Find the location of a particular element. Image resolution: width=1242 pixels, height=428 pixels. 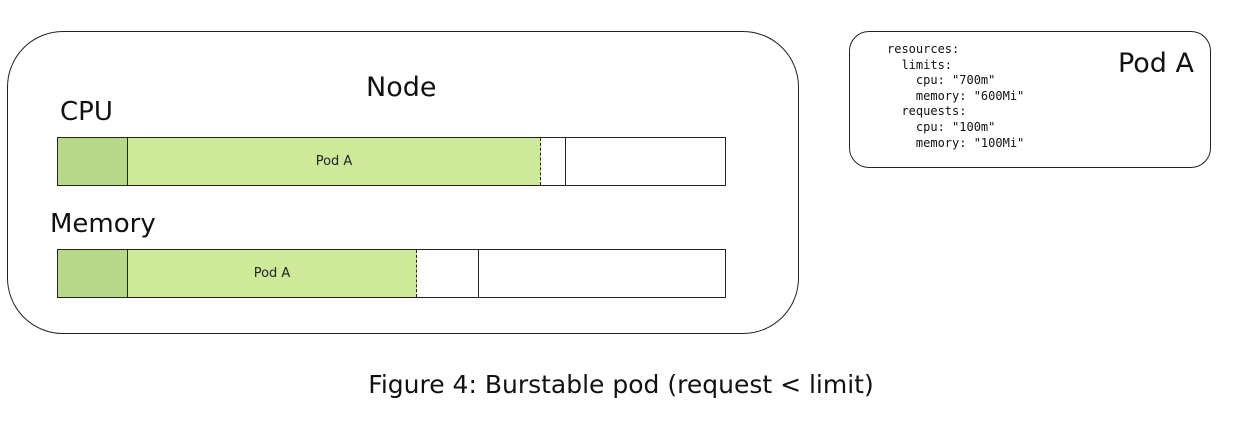

memory-limit-divider is located at coordinates (478, 273).